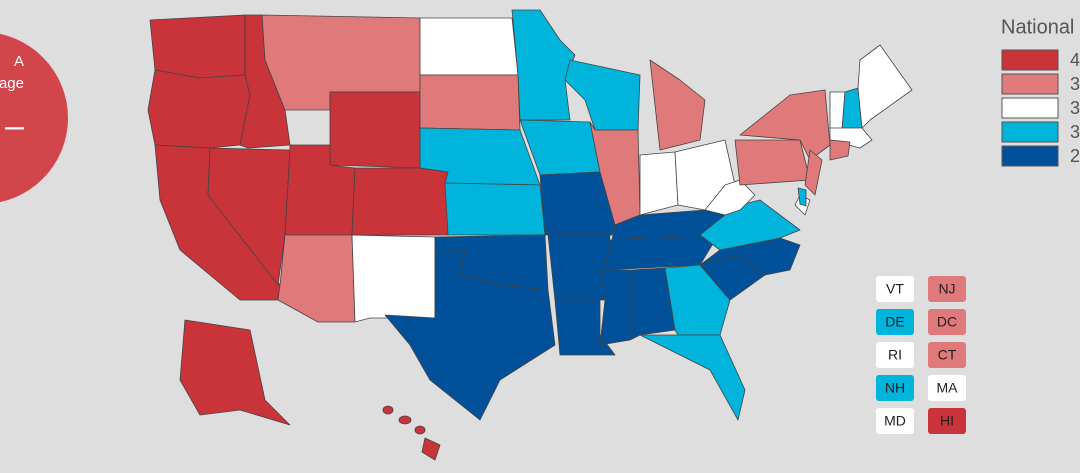 This screenshot has width=1080, height=473. I want to click on state-box-label: VT, so click(895, 289).